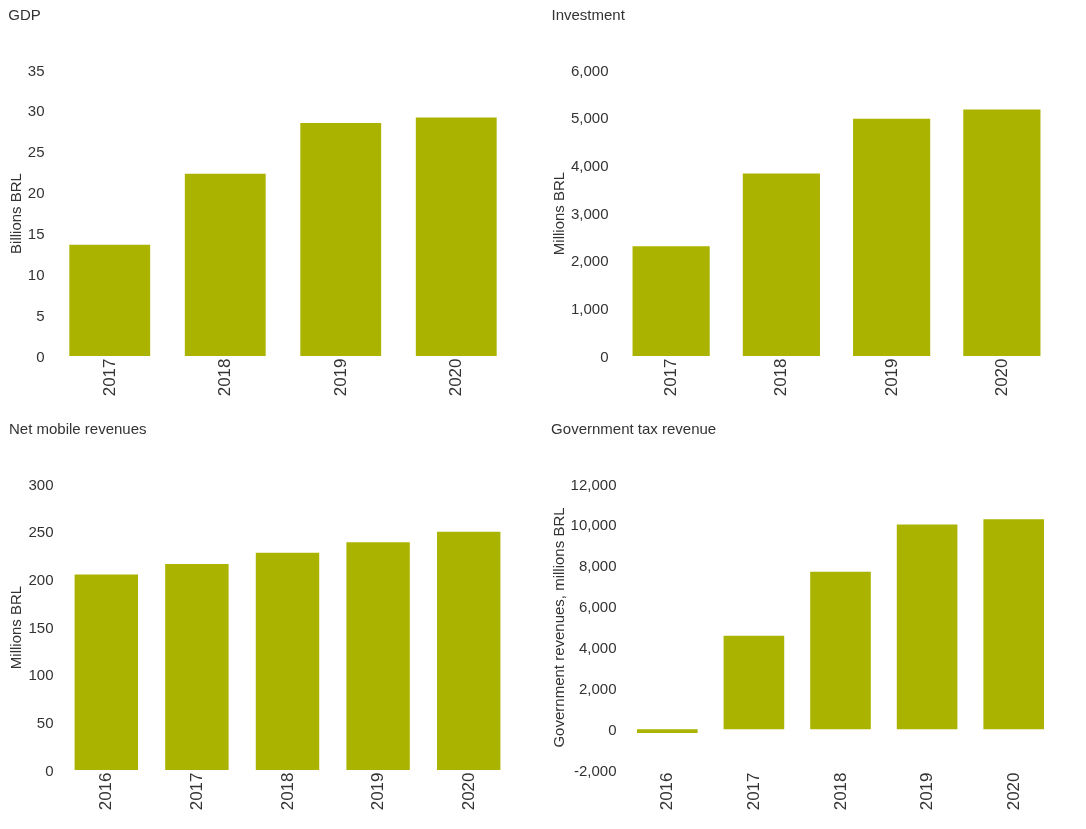  Describe the element at coordinates (634, 428) in the screenshot. I see `chart-title: Government tax revenue` at that location.